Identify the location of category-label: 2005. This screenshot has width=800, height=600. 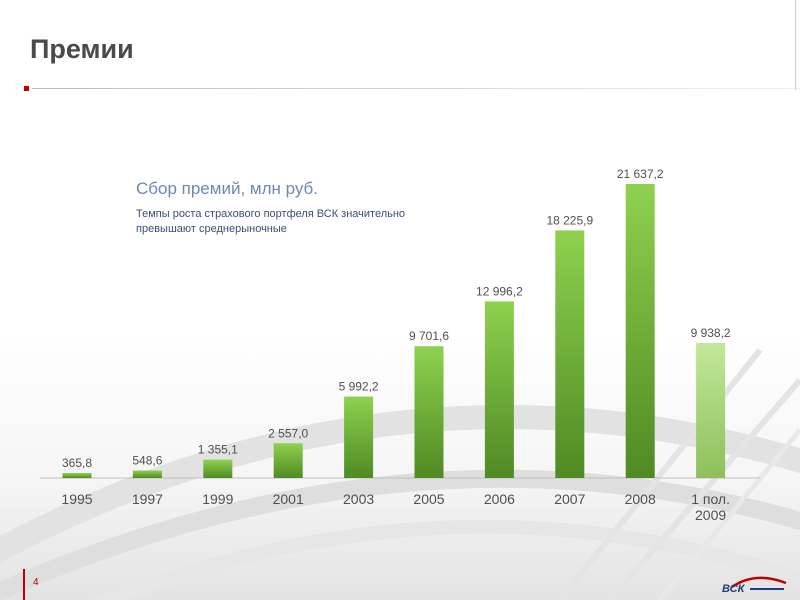
(428, 499).